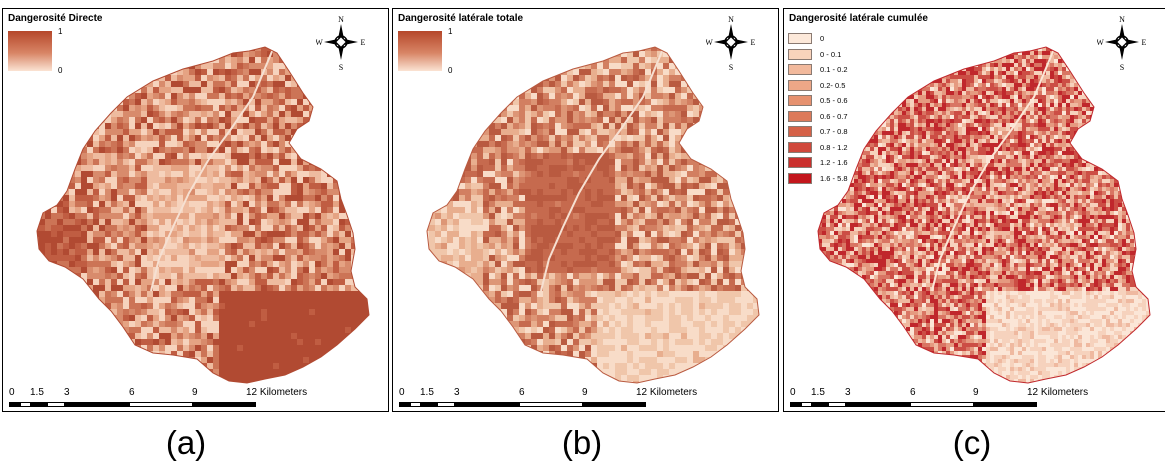  Describe the element at coordinates (818, 39) in the screenshot. I see `legend-item: 0` at that location.